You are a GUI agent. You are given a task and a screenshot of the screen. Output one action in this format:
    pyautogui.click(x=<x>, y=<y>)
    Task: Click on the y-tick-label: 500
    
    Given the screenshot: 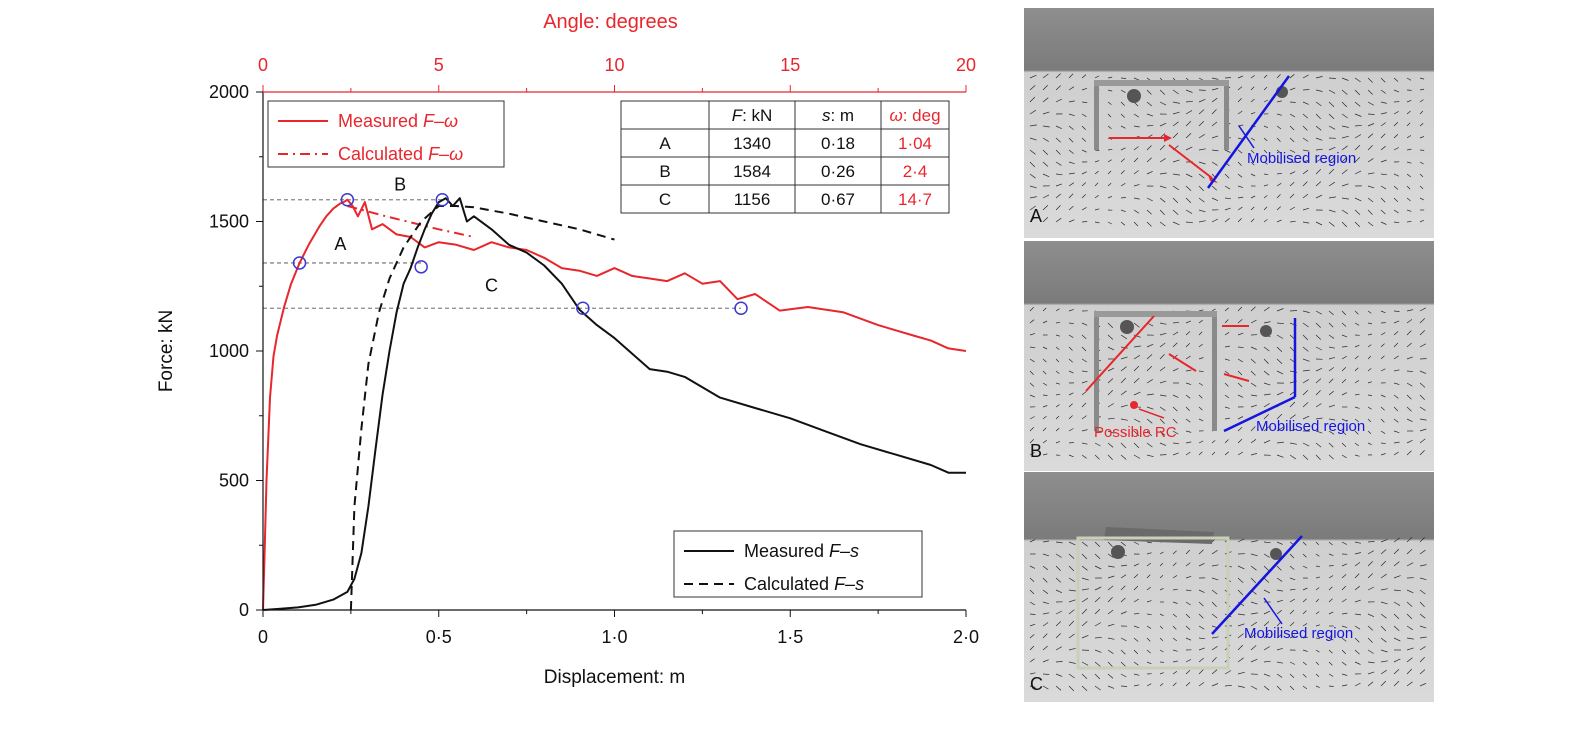 What is the action you would take?
    pyautogui.click(x=234, y=481)
    